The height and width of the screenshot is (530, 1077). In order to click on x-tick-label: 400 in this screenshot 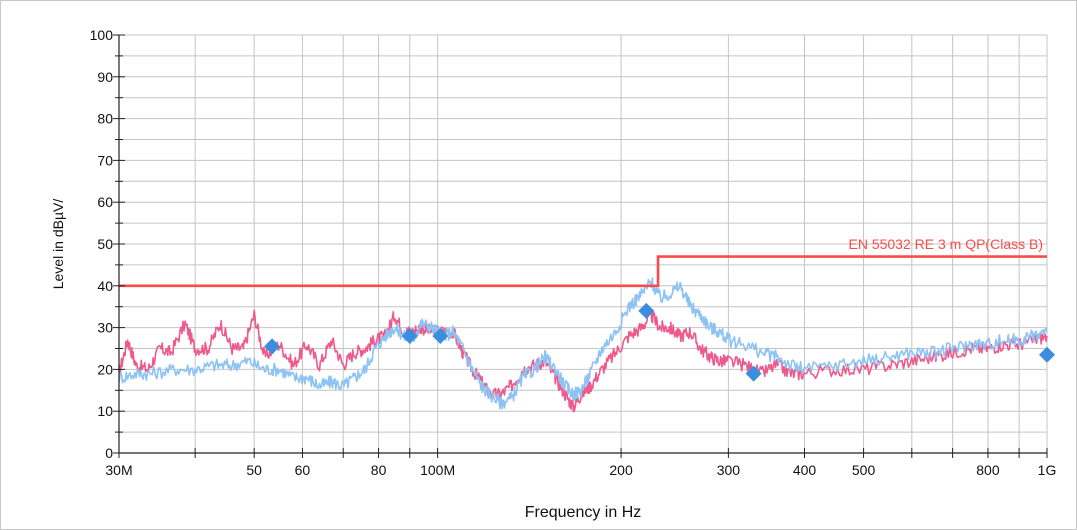, I will do `click(805, 470)`.